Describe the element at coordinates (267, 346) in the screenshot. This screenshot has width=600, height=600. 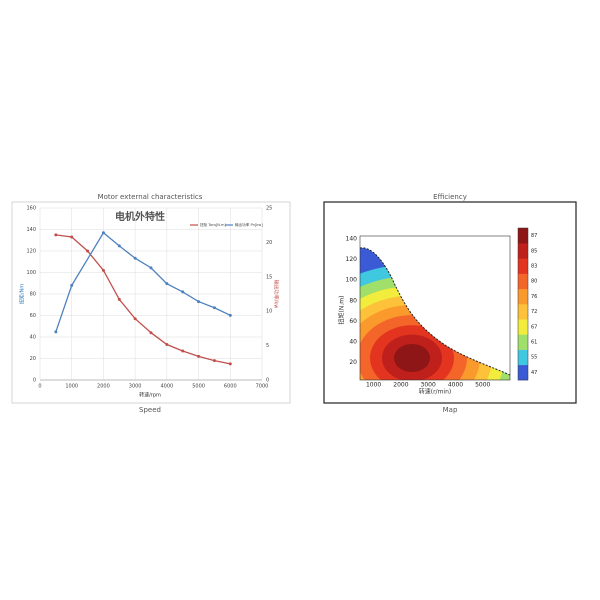
I see `y2-tick-label: 5` at that location.